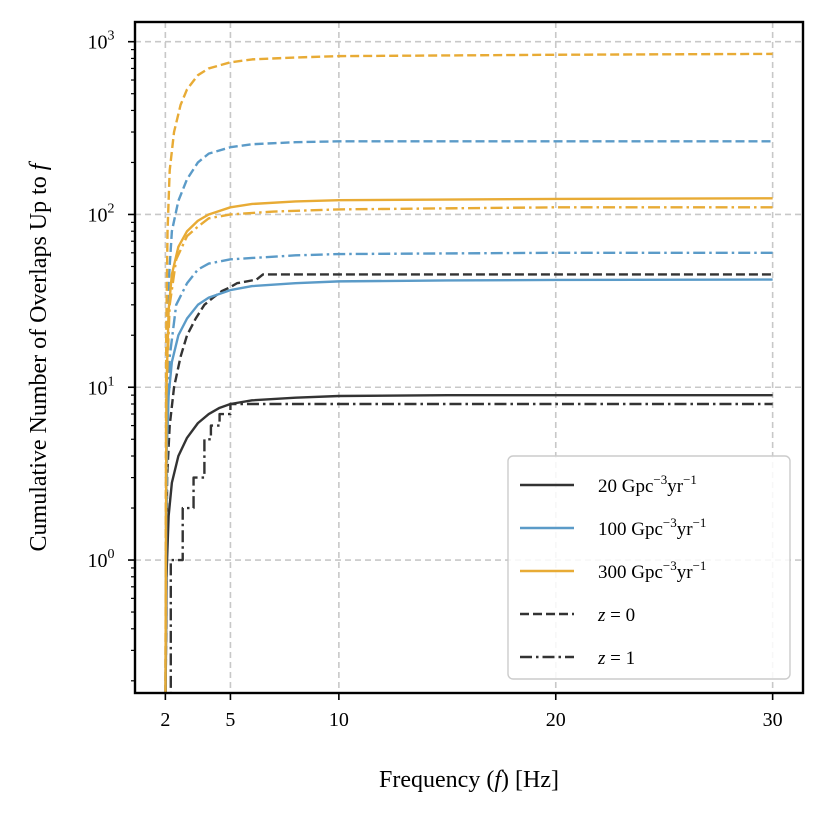 The width and height of the screenshot is (829, 824). Describe the element at coordinates (111, 381) in the screenshot. I see `y-tick-exponent: 1` at that location.